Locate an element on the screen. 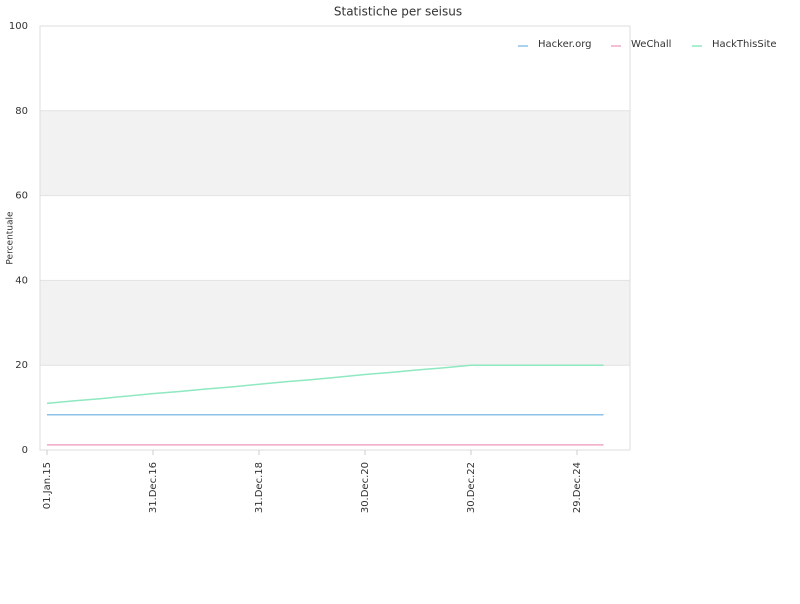 The image size is (800, 604). x-tick-label: 01.Jan.15 is located at coordinates (47, 485).